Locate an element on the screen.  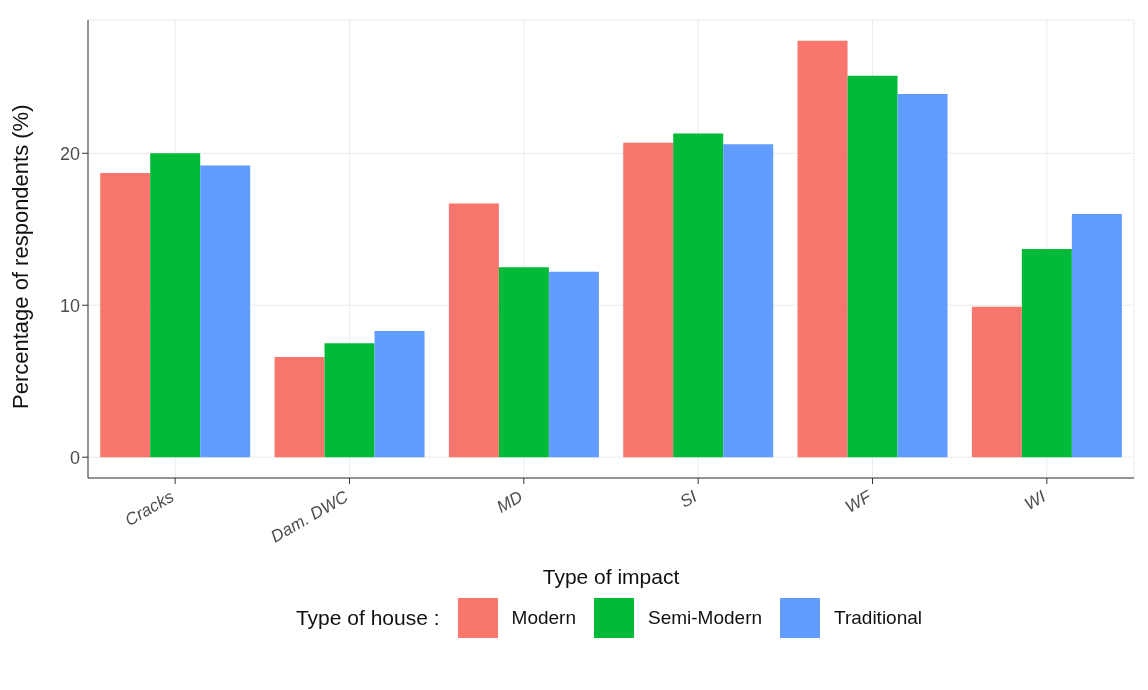
y-axis-title: Percentage of respondents (%) is located at coordinates (20, 256).